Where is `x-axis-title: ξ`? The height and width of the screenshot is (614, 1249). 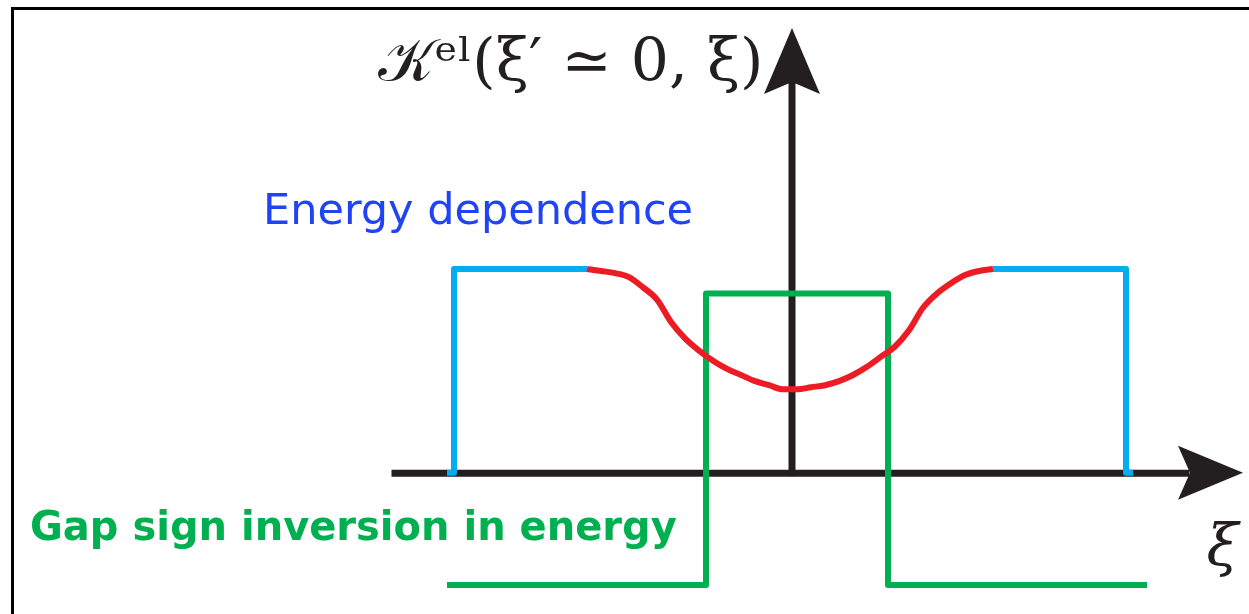
x-axis-title: ξ is located at coordinates (1224, 545).